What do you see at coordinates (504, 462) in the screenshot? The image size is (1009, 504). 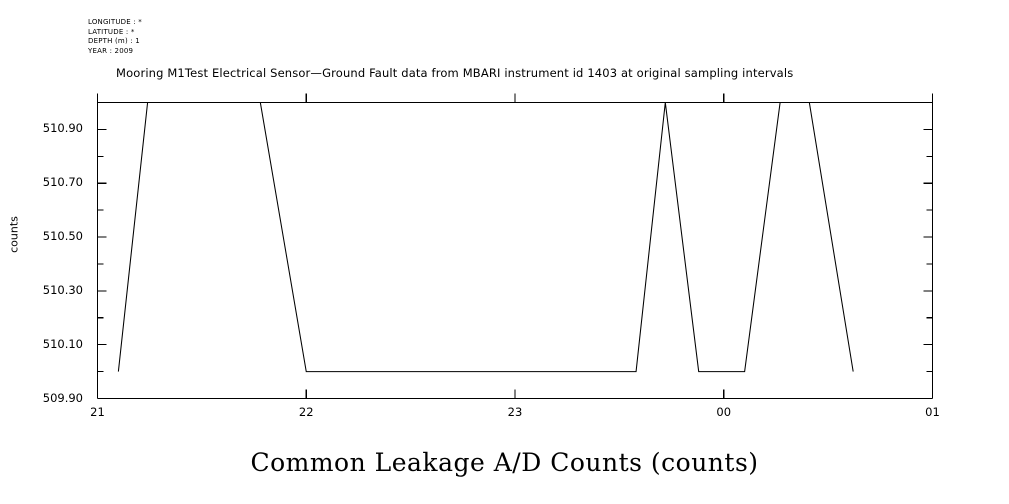 I see `bottom-axis-title: Common Leakage A/D Counts (counts)` at bounding box center [504, 462].